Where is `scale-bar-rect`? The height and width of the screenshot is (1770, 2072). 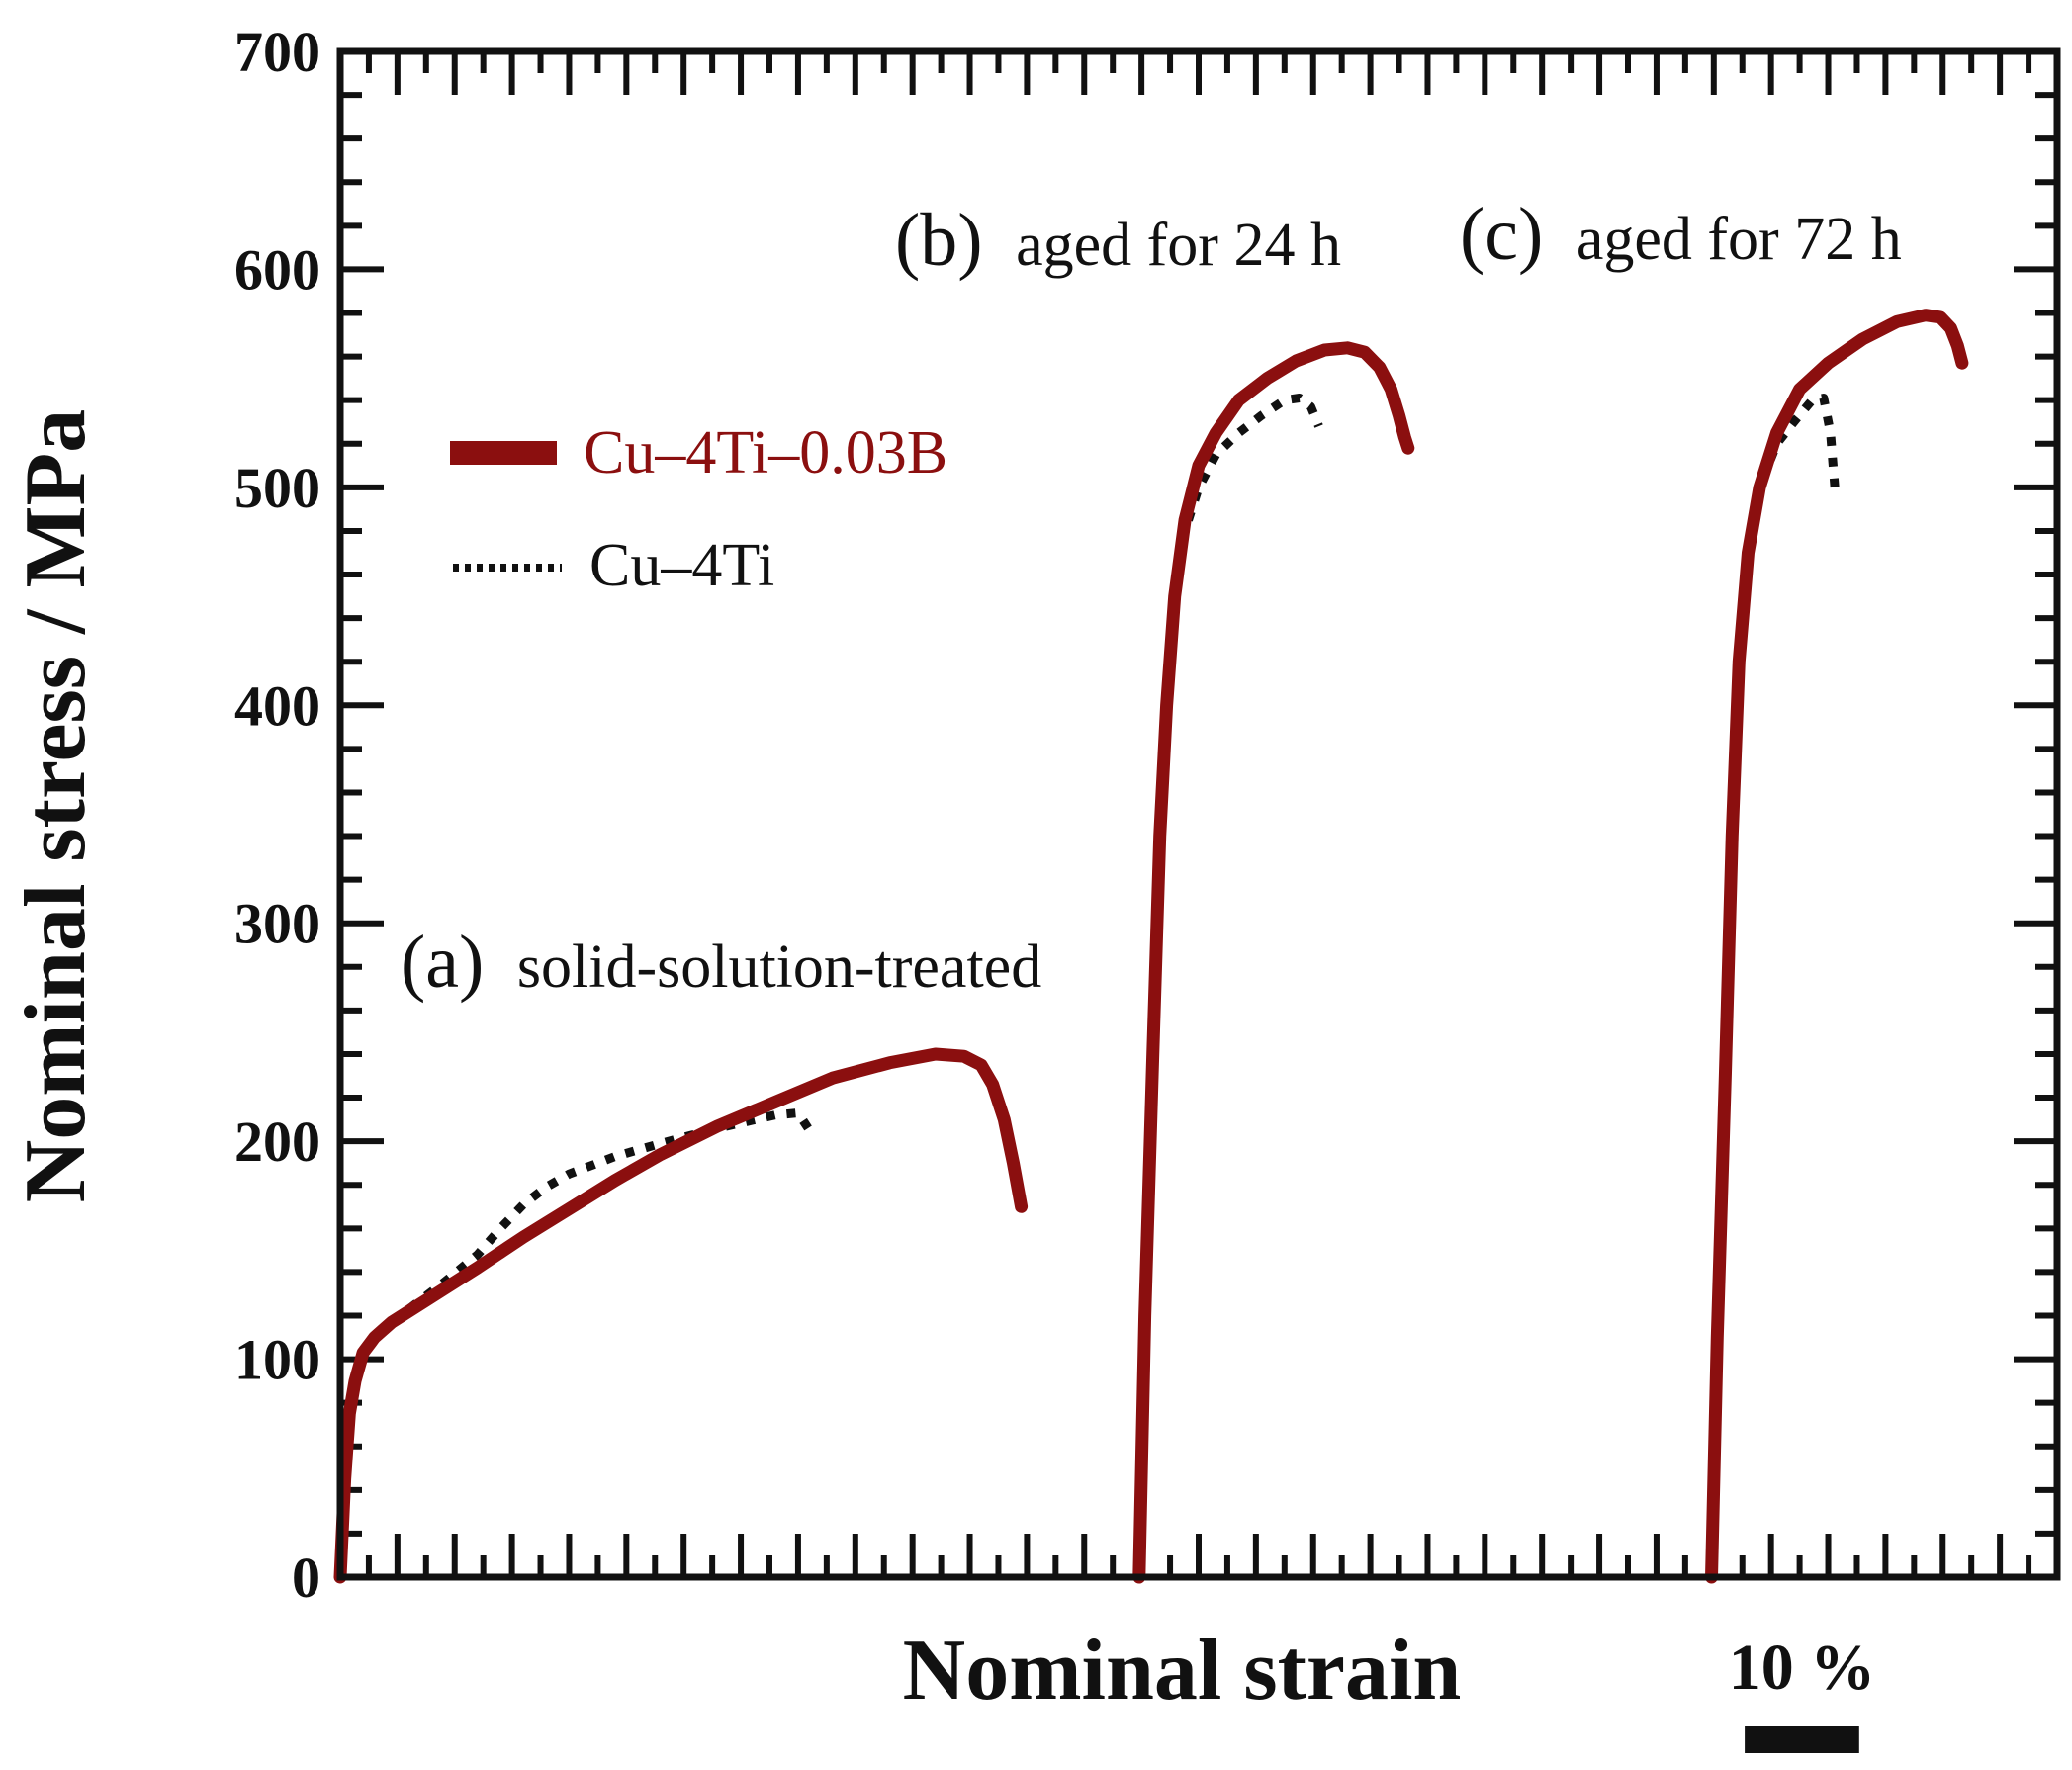
scale-bar-rect is located at coordinates (1802, 1739).